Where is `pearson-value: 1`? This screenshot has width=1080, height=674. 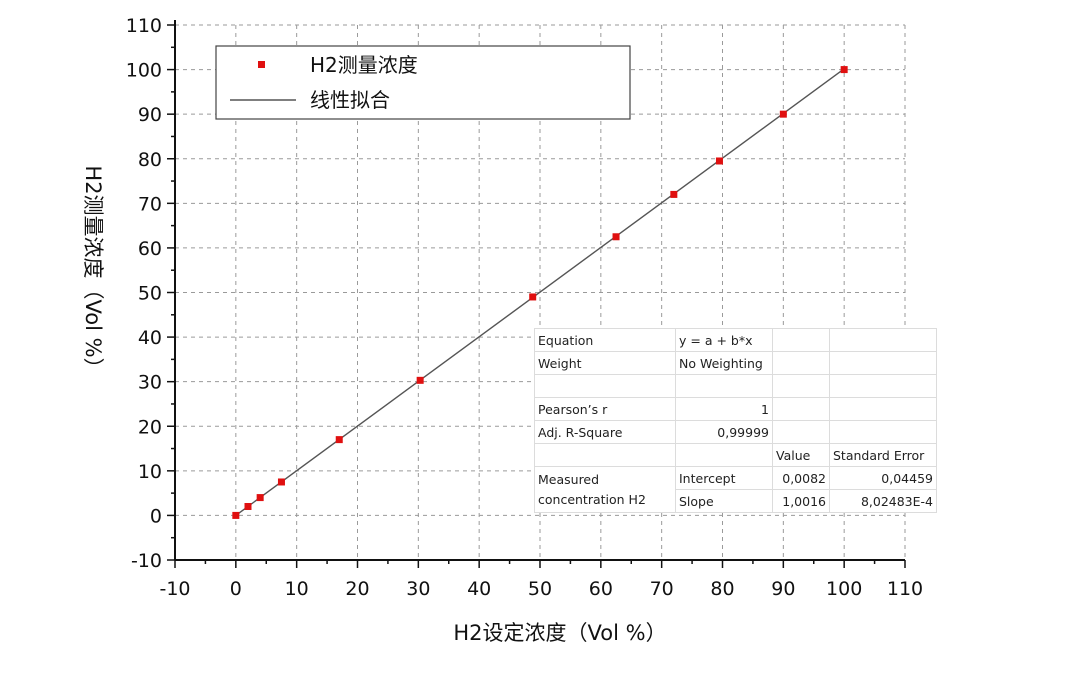
pearson-value: 1 is located at coordinates (724, 409).